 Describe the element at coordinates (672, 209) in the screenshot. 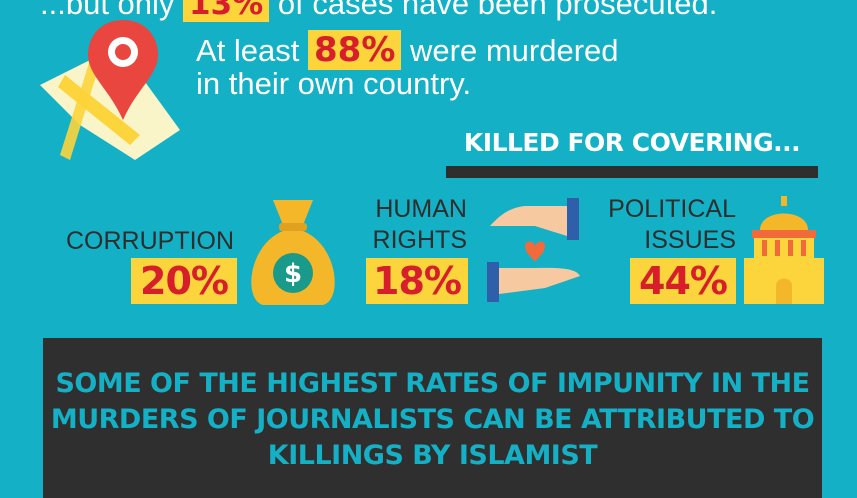

I see `label-line: POLITICAL` at that location.